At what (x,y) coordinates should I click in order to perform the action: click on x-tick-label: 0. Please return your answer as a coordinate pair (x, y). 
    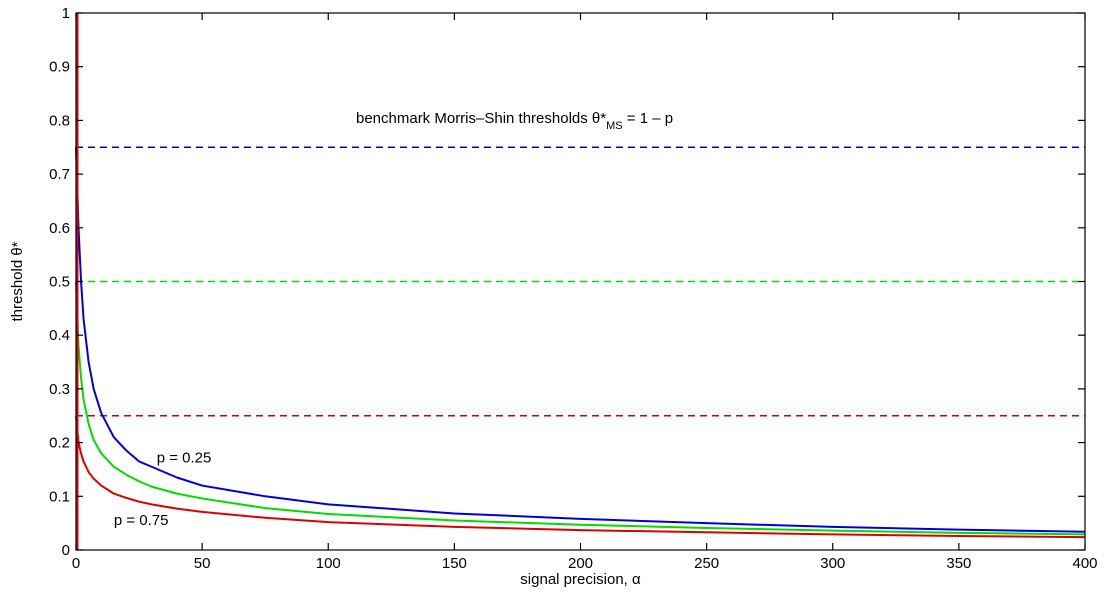
    Looking at the image, I should click on (76, 563).